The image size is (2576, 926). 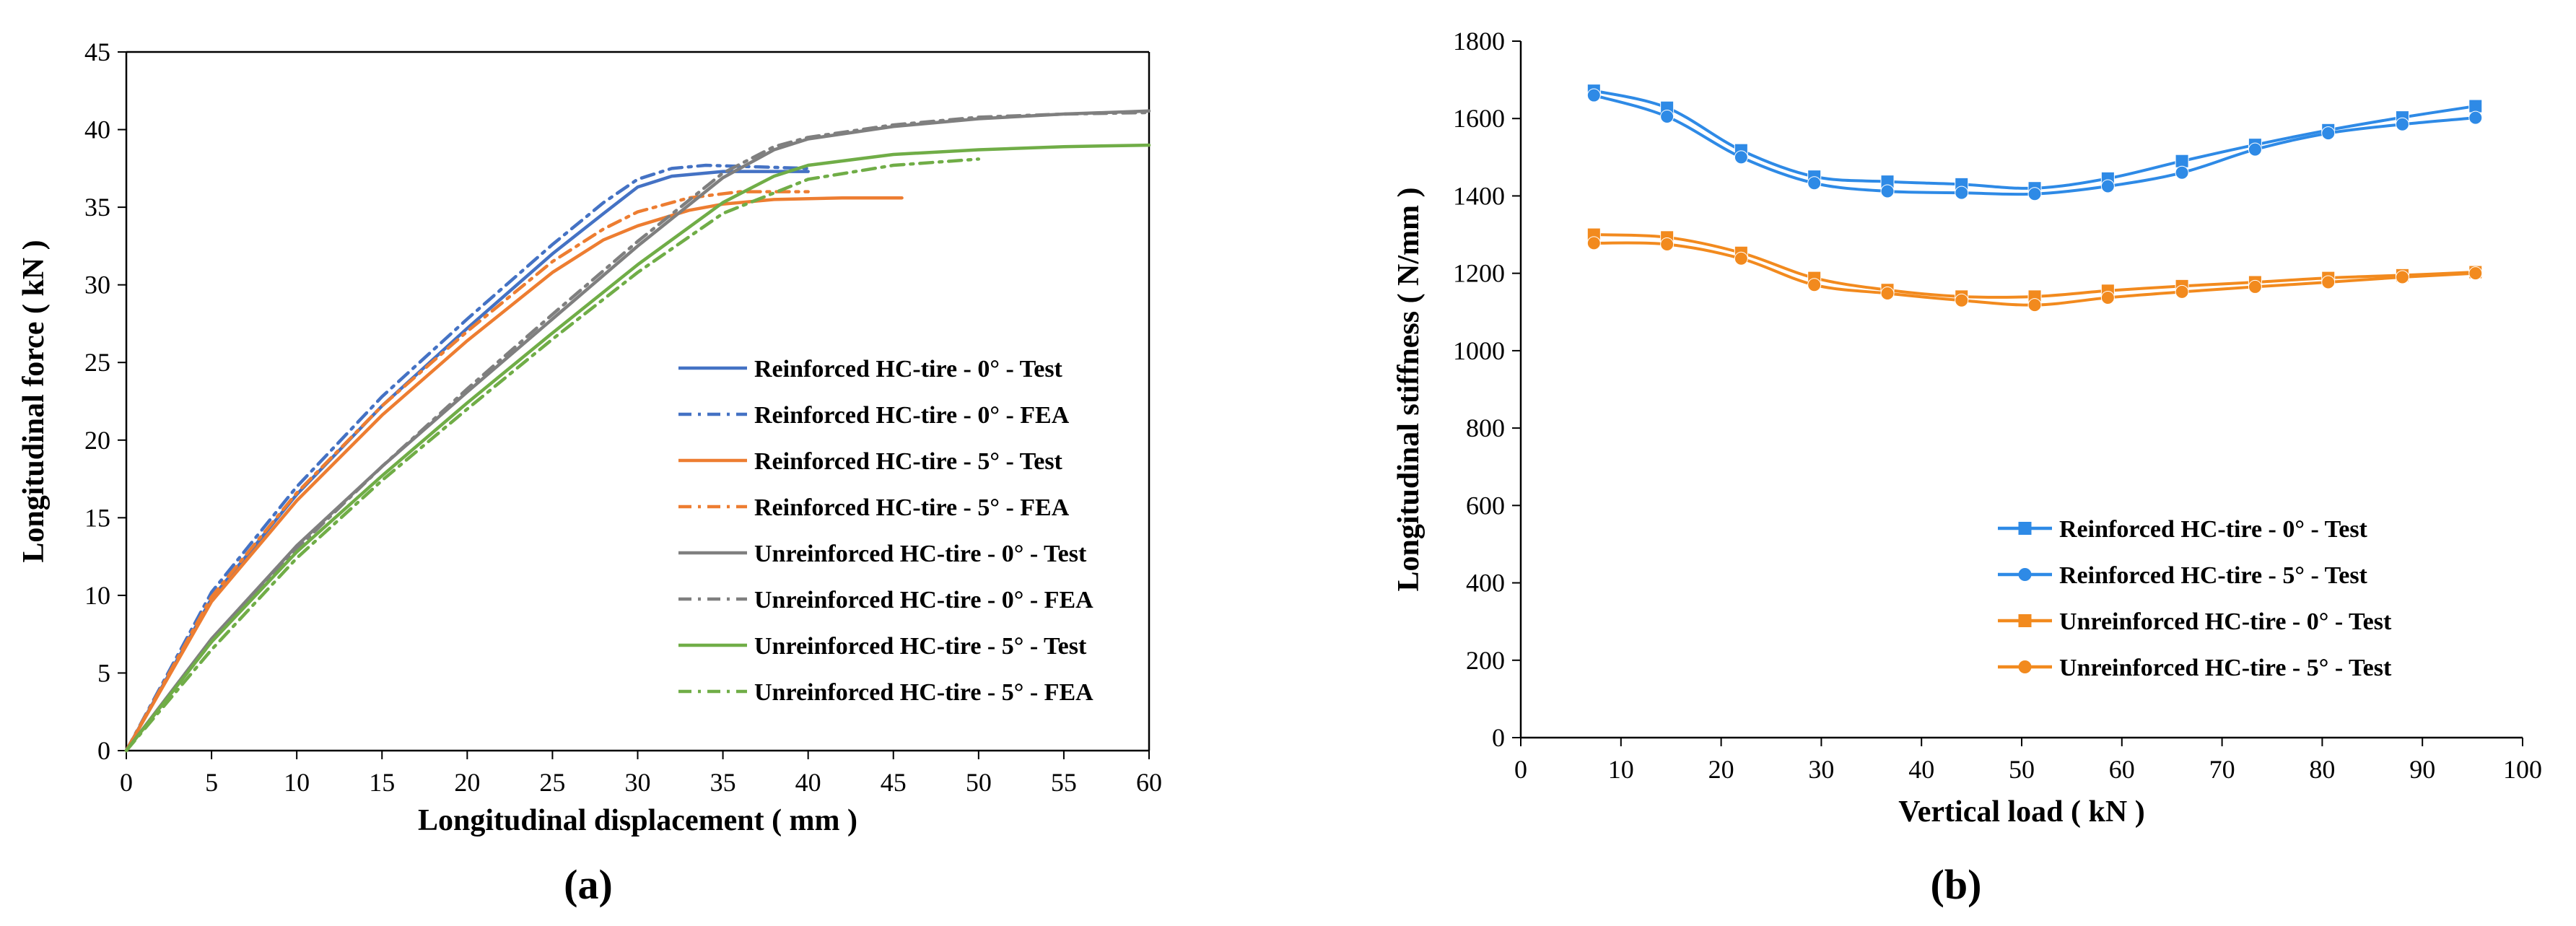 What do you see at coordinates (920, 554) in the screenshot?
I see `a-legend-label-4: Unreinforced HC-tire - 0° - Test` at bounding box center [920, 554].